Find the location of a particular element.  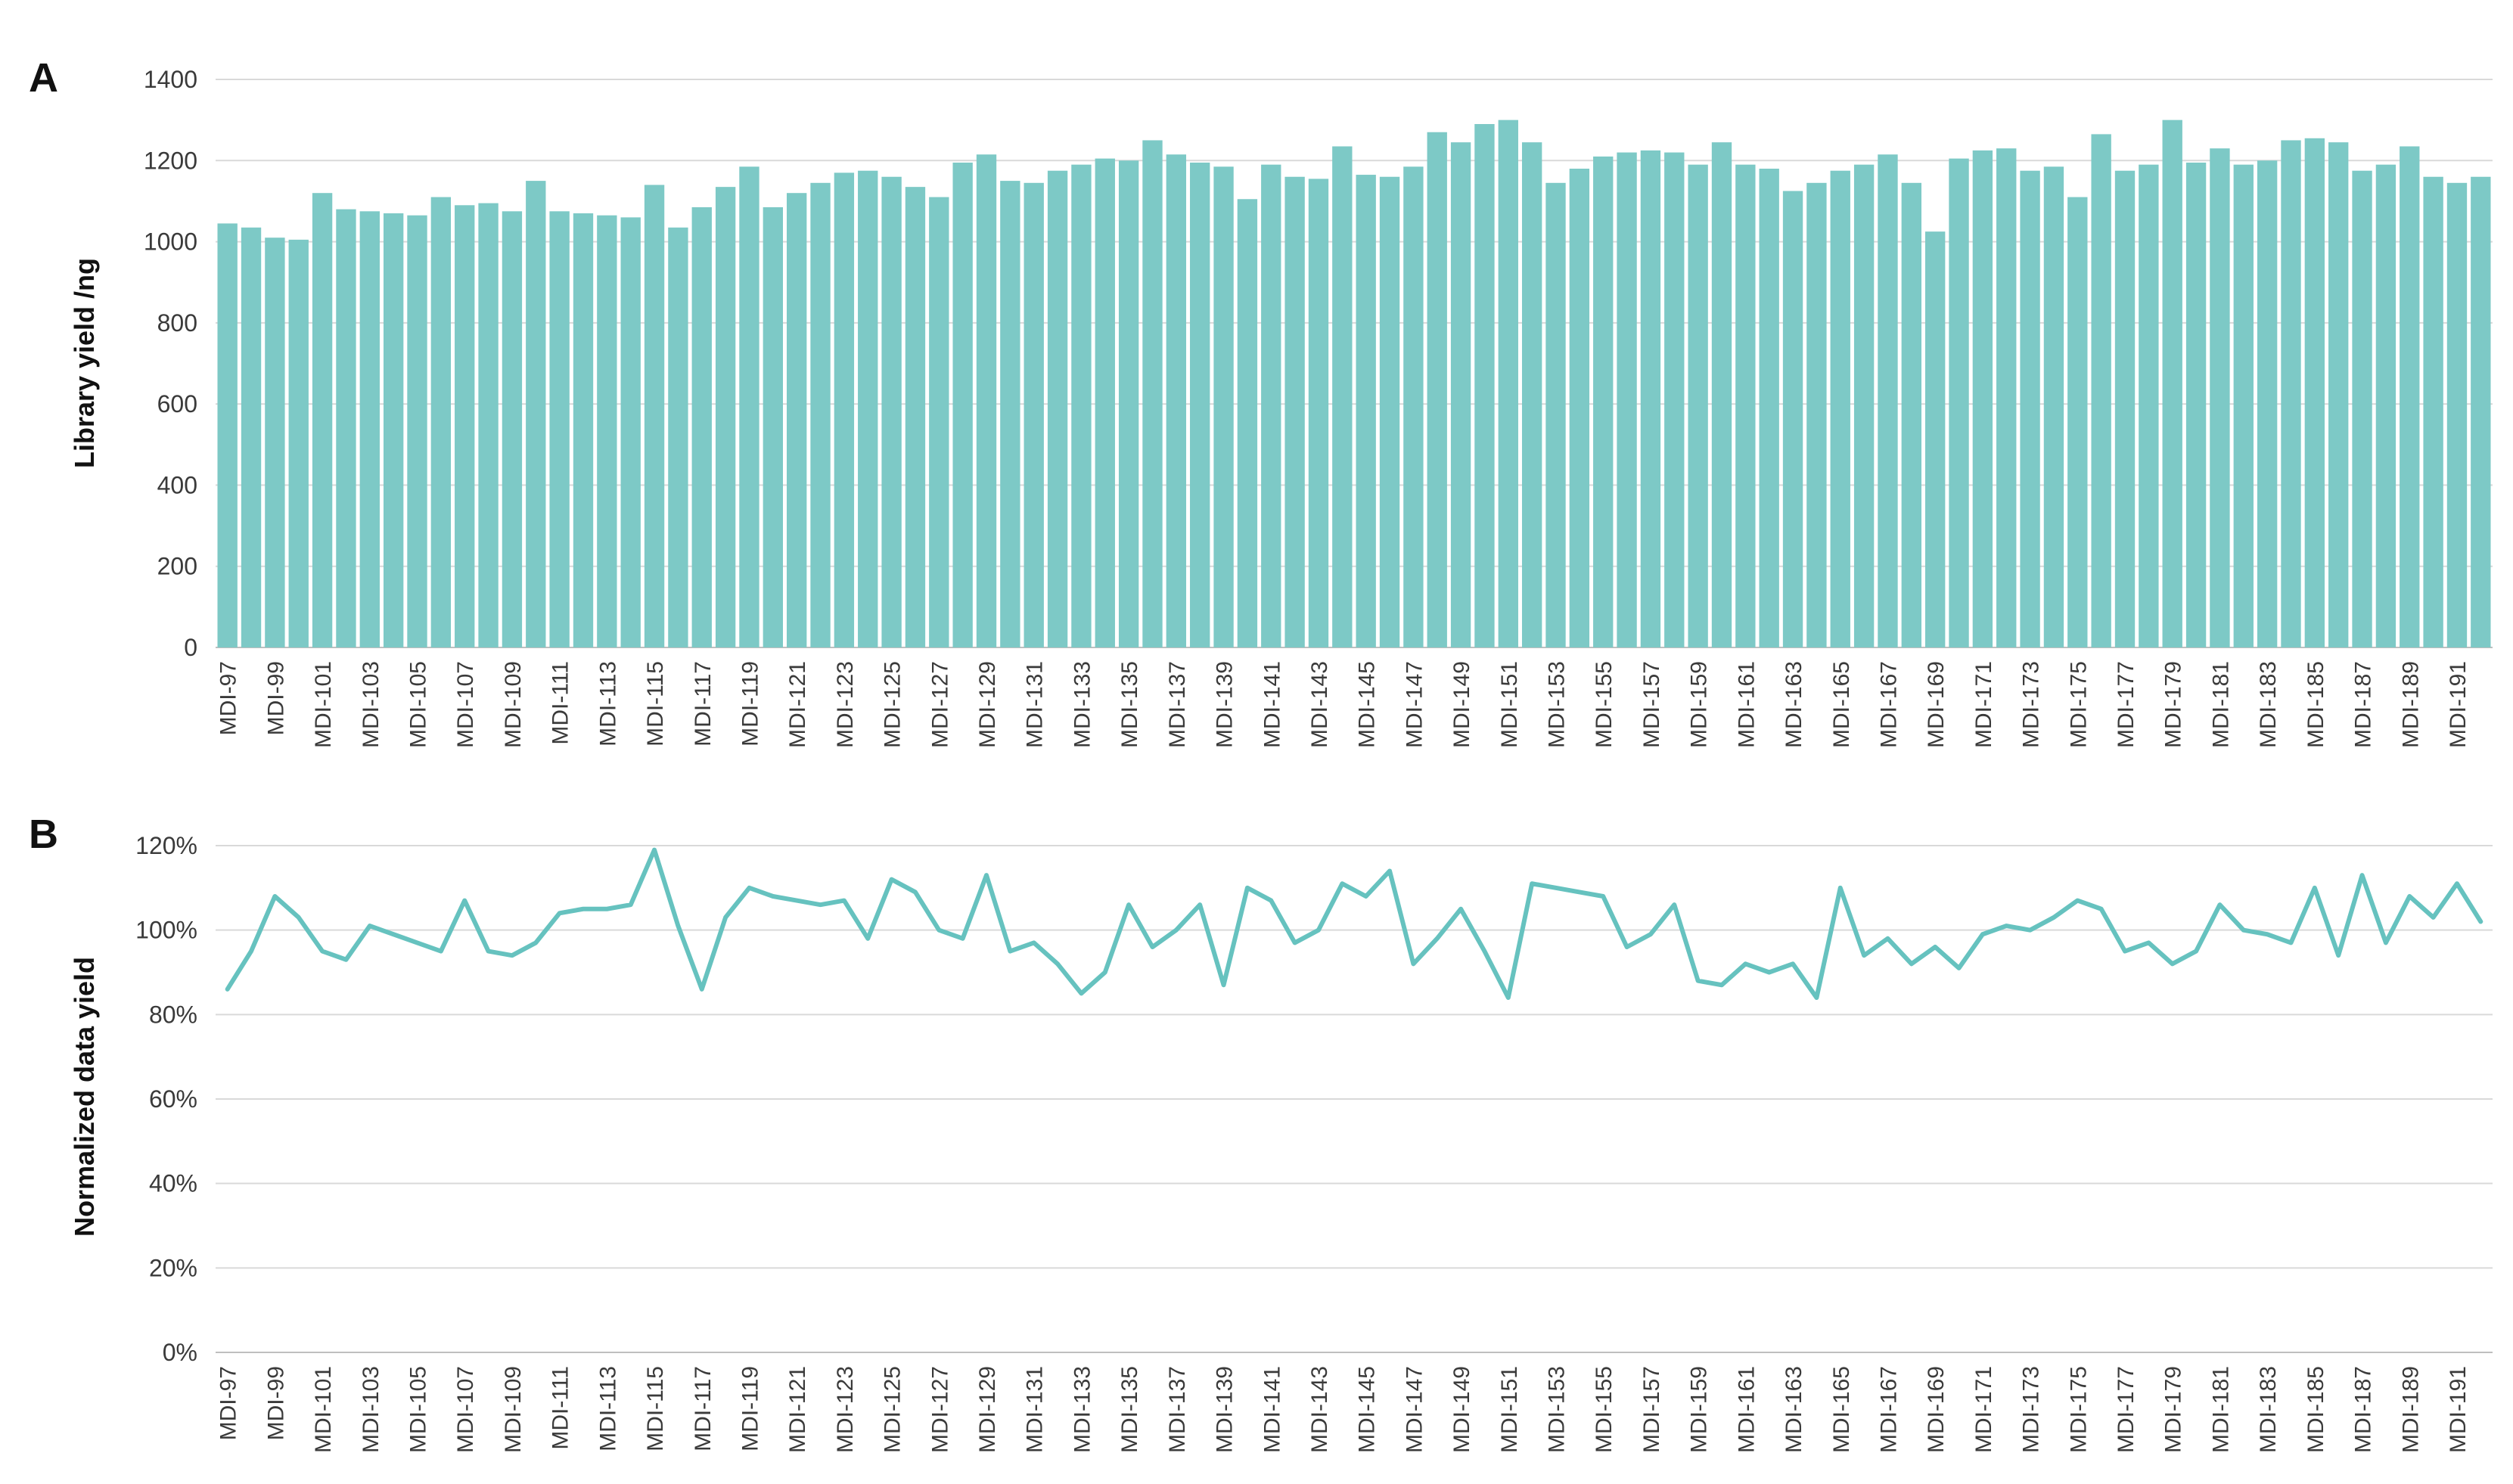

x-tick-label: MDI-185 is located at coordinates (2315, 1409).